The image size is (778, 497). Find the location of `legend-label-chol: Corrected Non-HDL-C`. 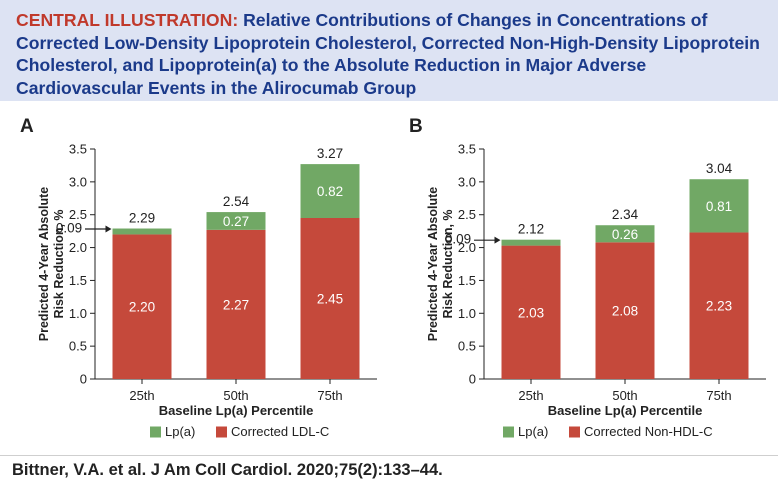

legend-label-chol: Corrected Non-HDL-C is located at coordinates (648, 431).